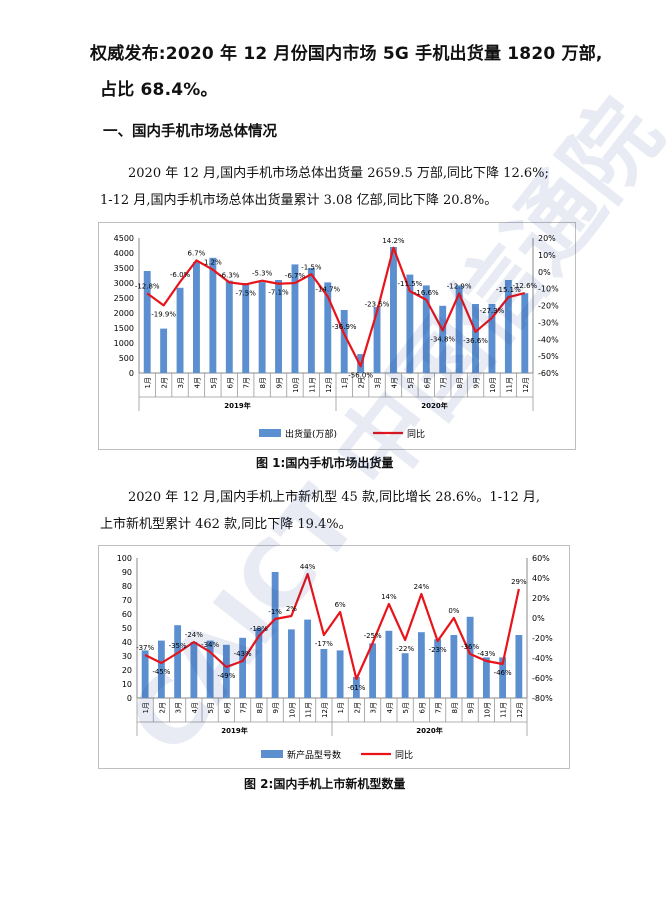  What do you see at coordinates (327, 290) in the screenshot?
I see `yoy-data-label: -14.7%` at bounding box center [327, 290].